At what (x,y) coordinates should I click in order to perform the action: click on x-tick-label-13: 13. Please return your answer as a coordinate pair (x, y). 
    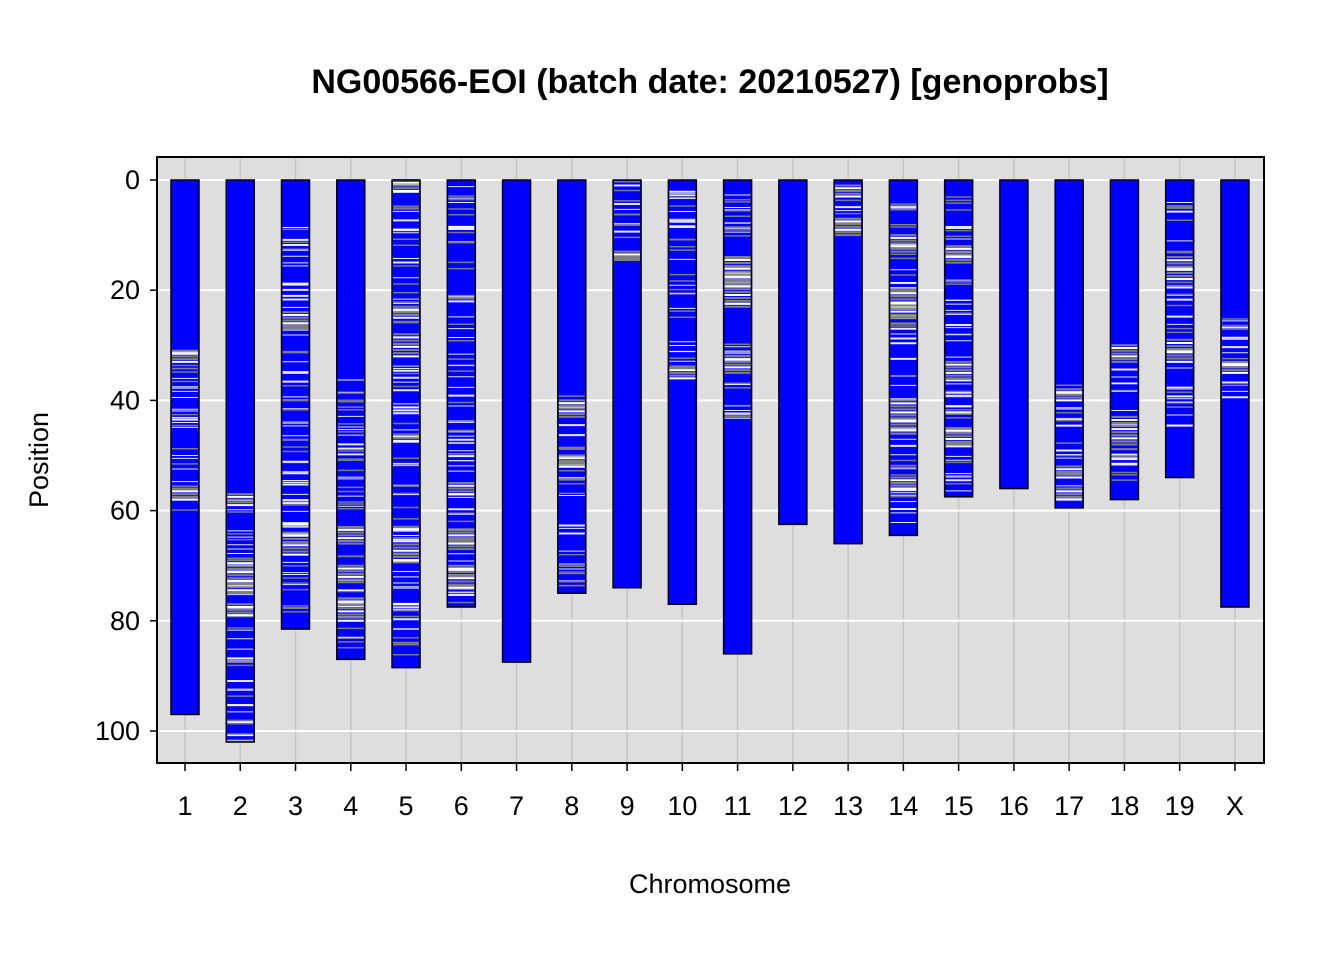
    Looking at the image, I should click on (848, 806).